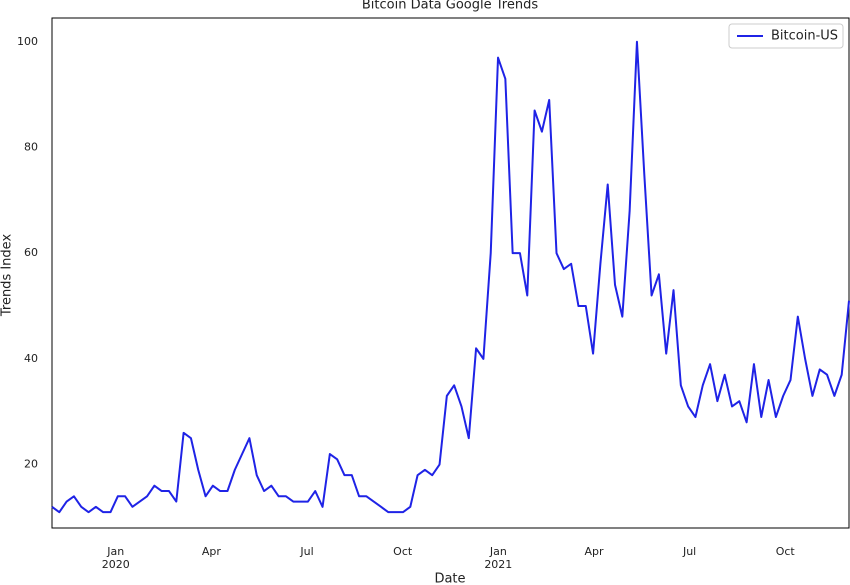  What do you see at coordinates (116, 564) in the screenshot?
I see `x-tick-label-line: 2020` at bounding box center [116, 564].